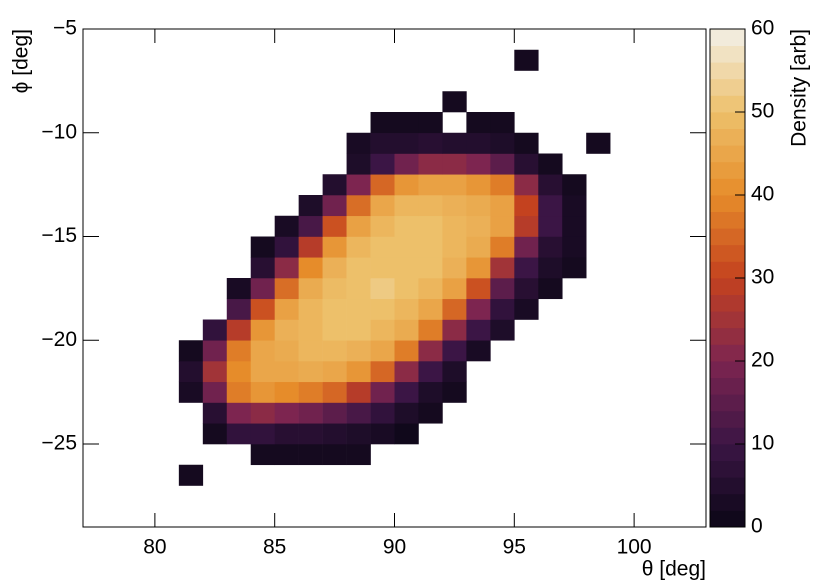 This screenshot has width=830, height=587. Describe the element at coordinates (762, 443) in the screenshot. I see `colorbar-tick-label: 10` at that location.